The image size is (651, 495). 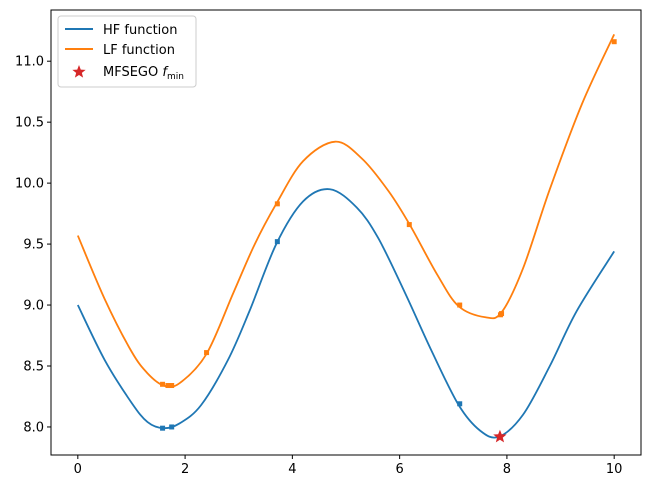 I want to click on y-tick-label: 10.5, so click(x=29, y=123).